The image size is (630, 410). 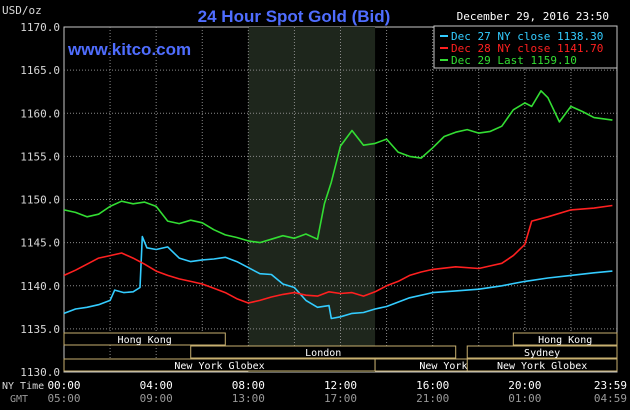 I want to click on ny-time-tick: 04:00, so click(x=156, y=385).